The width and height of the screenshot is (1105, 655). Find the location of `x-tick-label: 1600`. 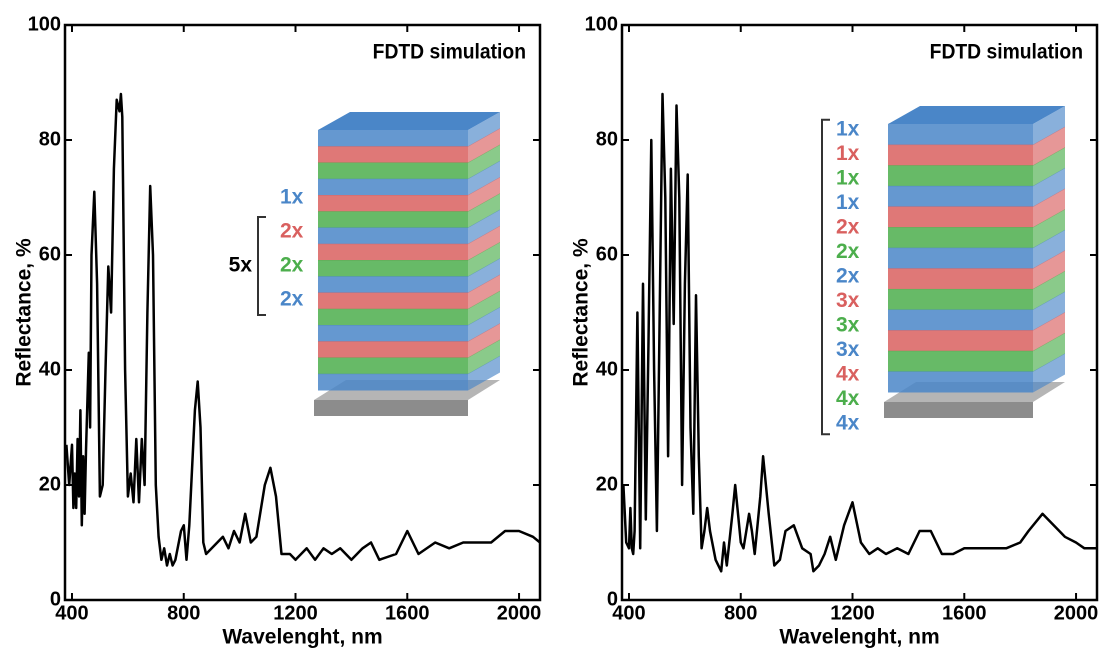

x-tick-label: 1600 is located at coordinates (964, 613).